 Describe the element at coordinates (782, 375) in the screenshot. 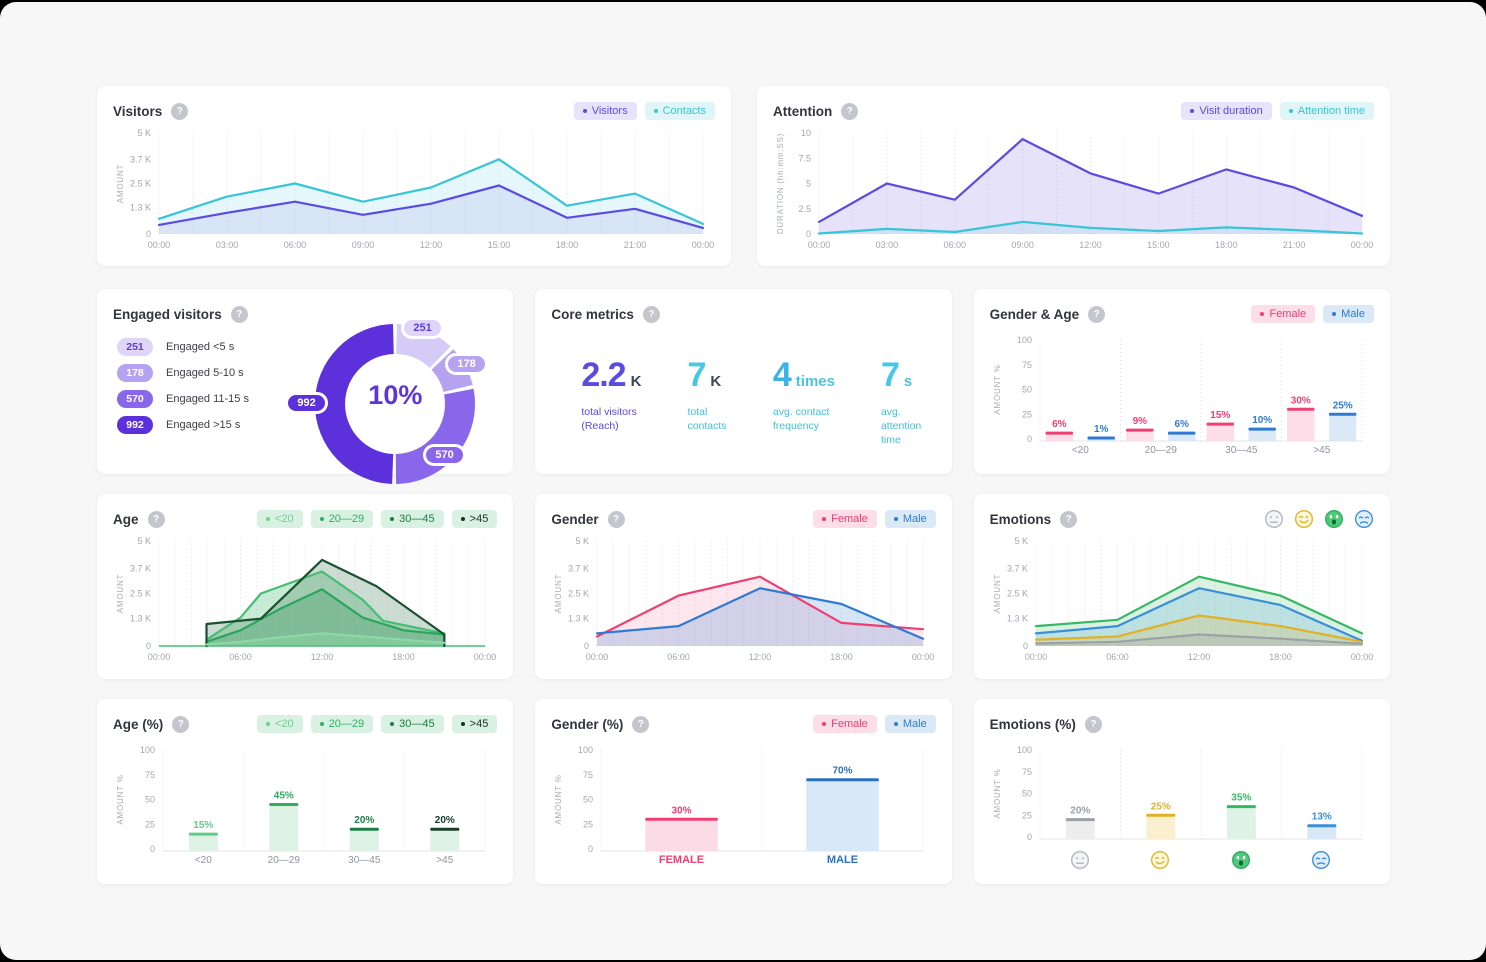

I see `metric-value: 4` at that location.